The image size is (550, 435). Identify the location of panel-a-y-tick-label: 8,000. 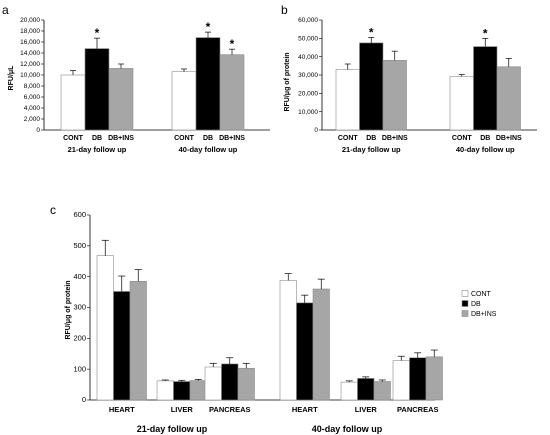
(32, 86).